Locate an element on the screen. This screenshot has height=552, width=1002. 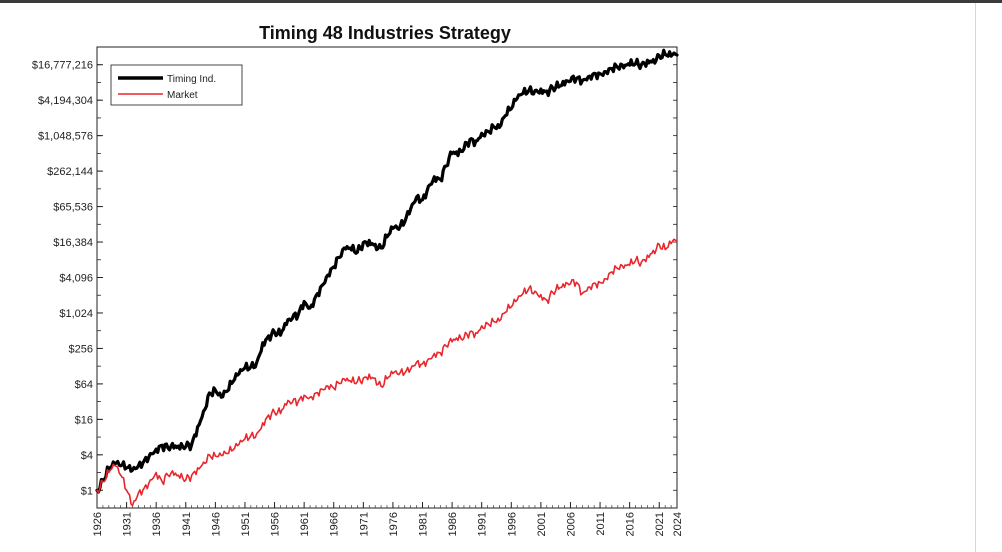
x-tick-label: 2001 is located at coordinates (542, 524).